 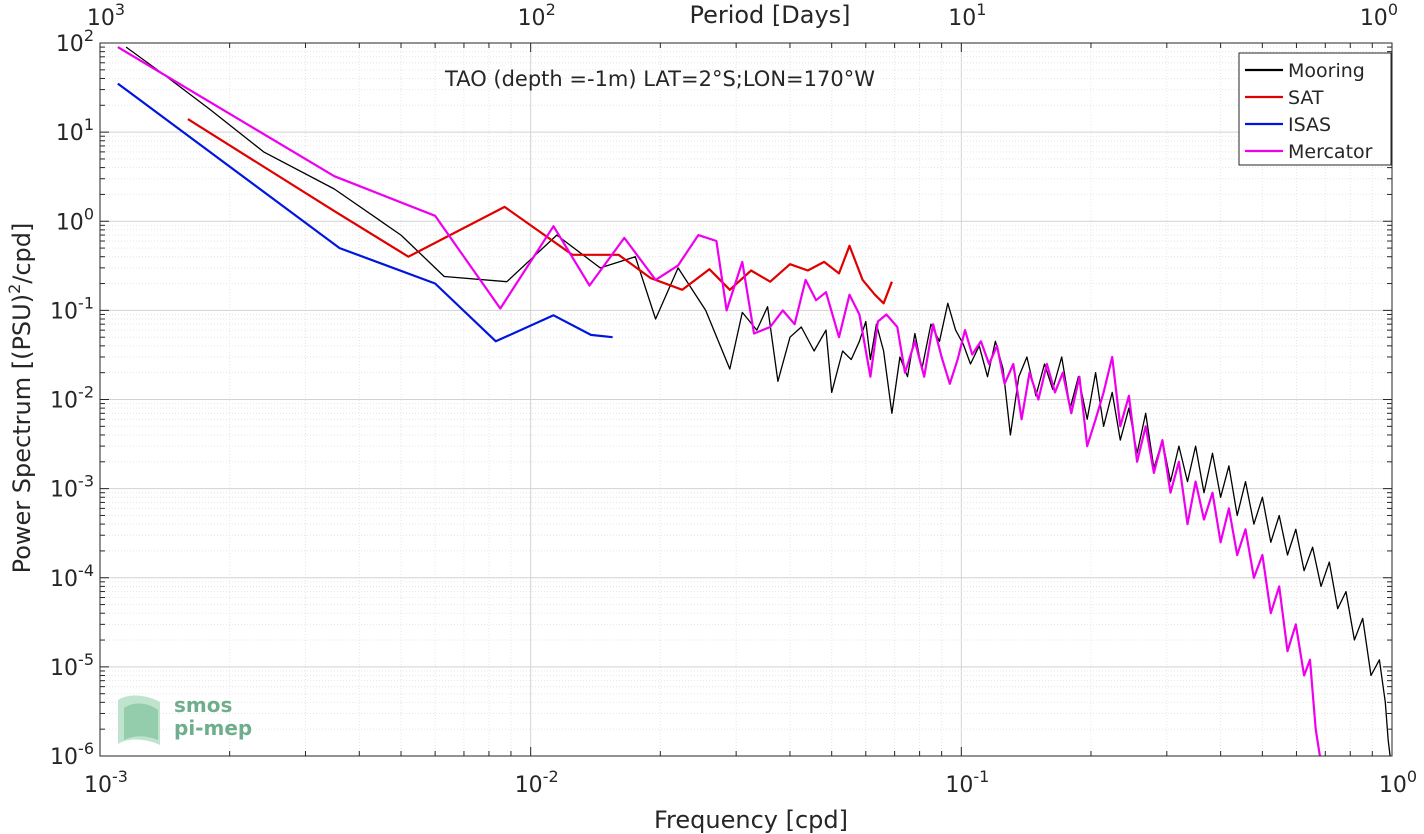 What do you see at coordinates (86, 570) in the screenshot?
I see `tick-label-exponent: -4` at bounding box center [86, 570].